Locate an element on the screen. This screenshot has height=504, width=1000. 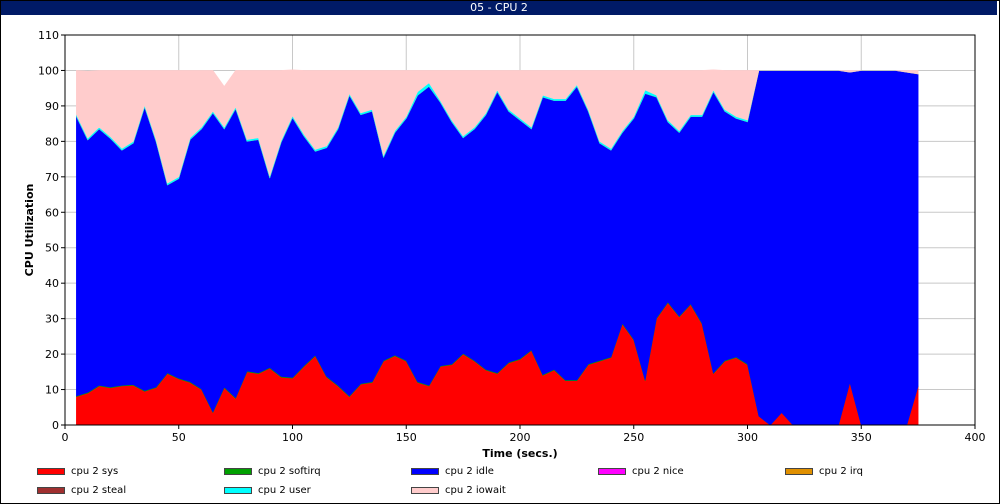
legend-label: cpu 2 softirq is located at coordinates (289, 471).